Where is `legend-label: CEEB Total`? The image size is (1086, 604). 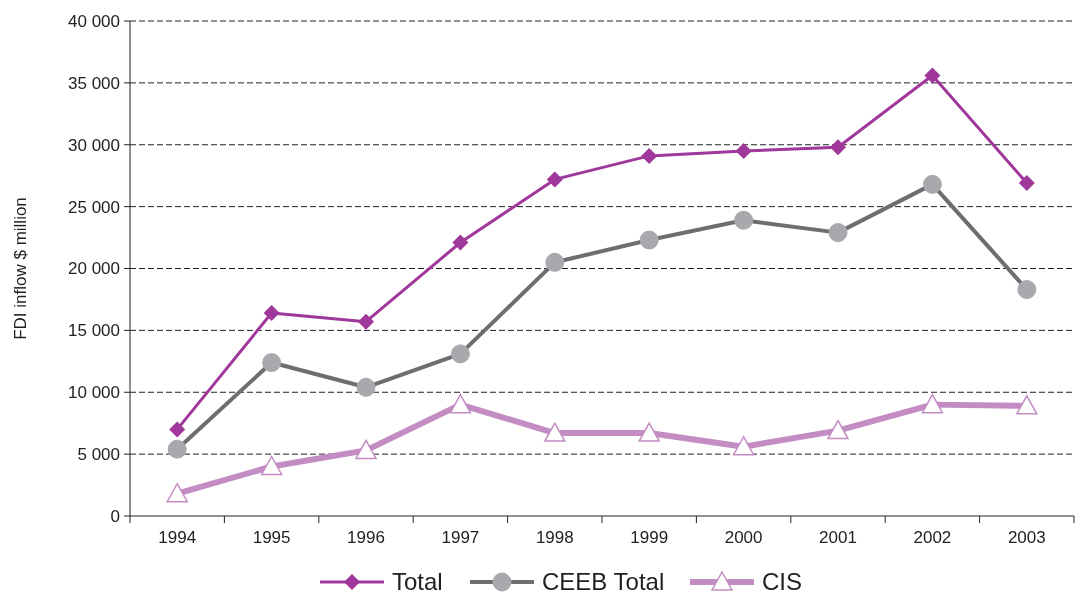 legend-label: CEEB Total is located at coordinates (603, 582).